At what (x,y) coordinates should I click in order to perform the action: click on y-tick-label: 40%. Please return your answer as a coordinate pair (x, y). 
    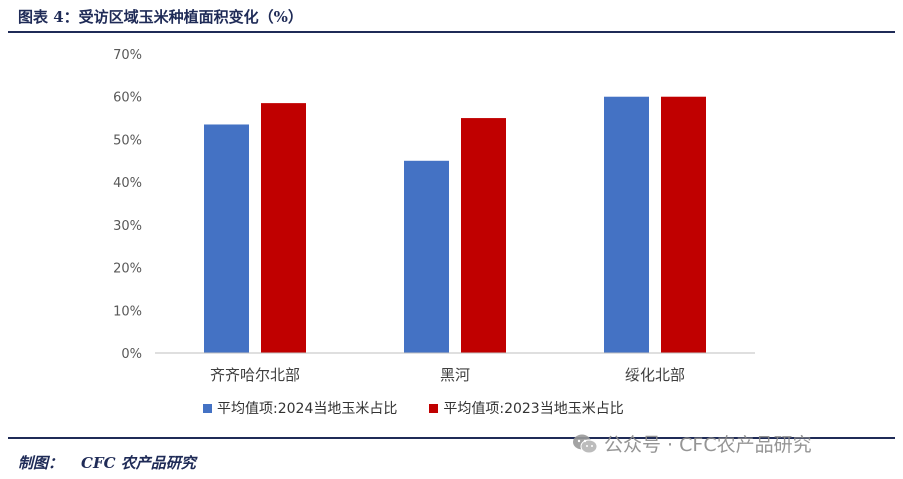
    Looking at the image, I should click on (127, 183).